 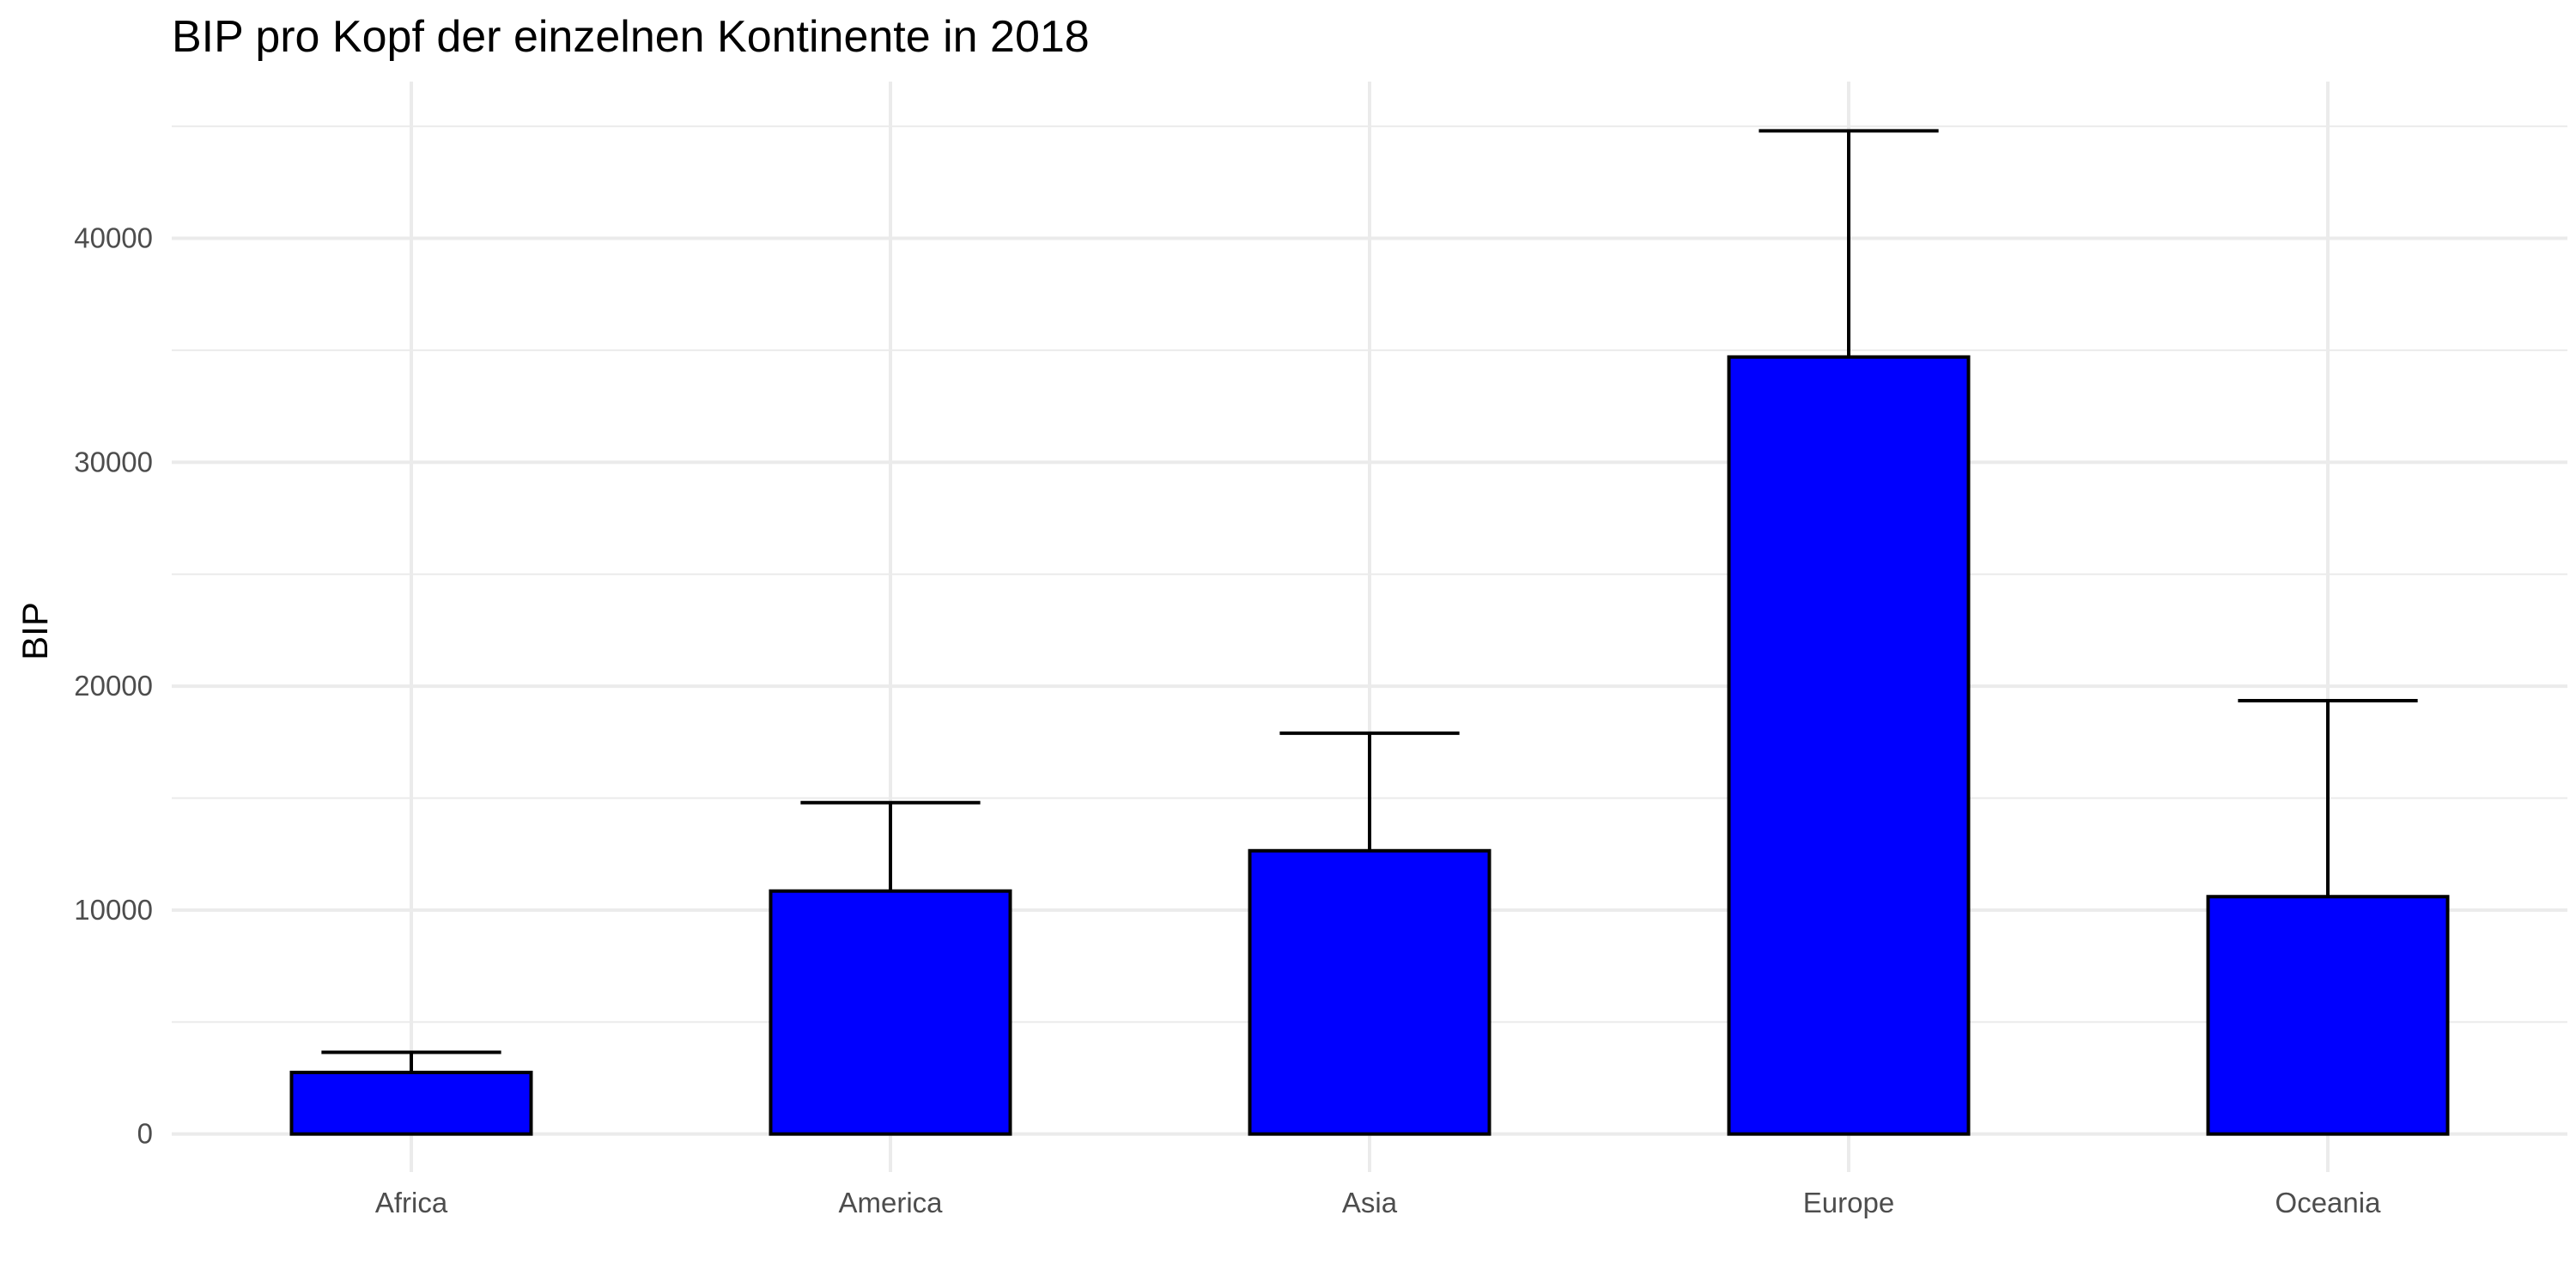 What do you see at coordinates (411, 1103) in the screenshot?
I see `bar-africa` at bounding box center [411, 1103].